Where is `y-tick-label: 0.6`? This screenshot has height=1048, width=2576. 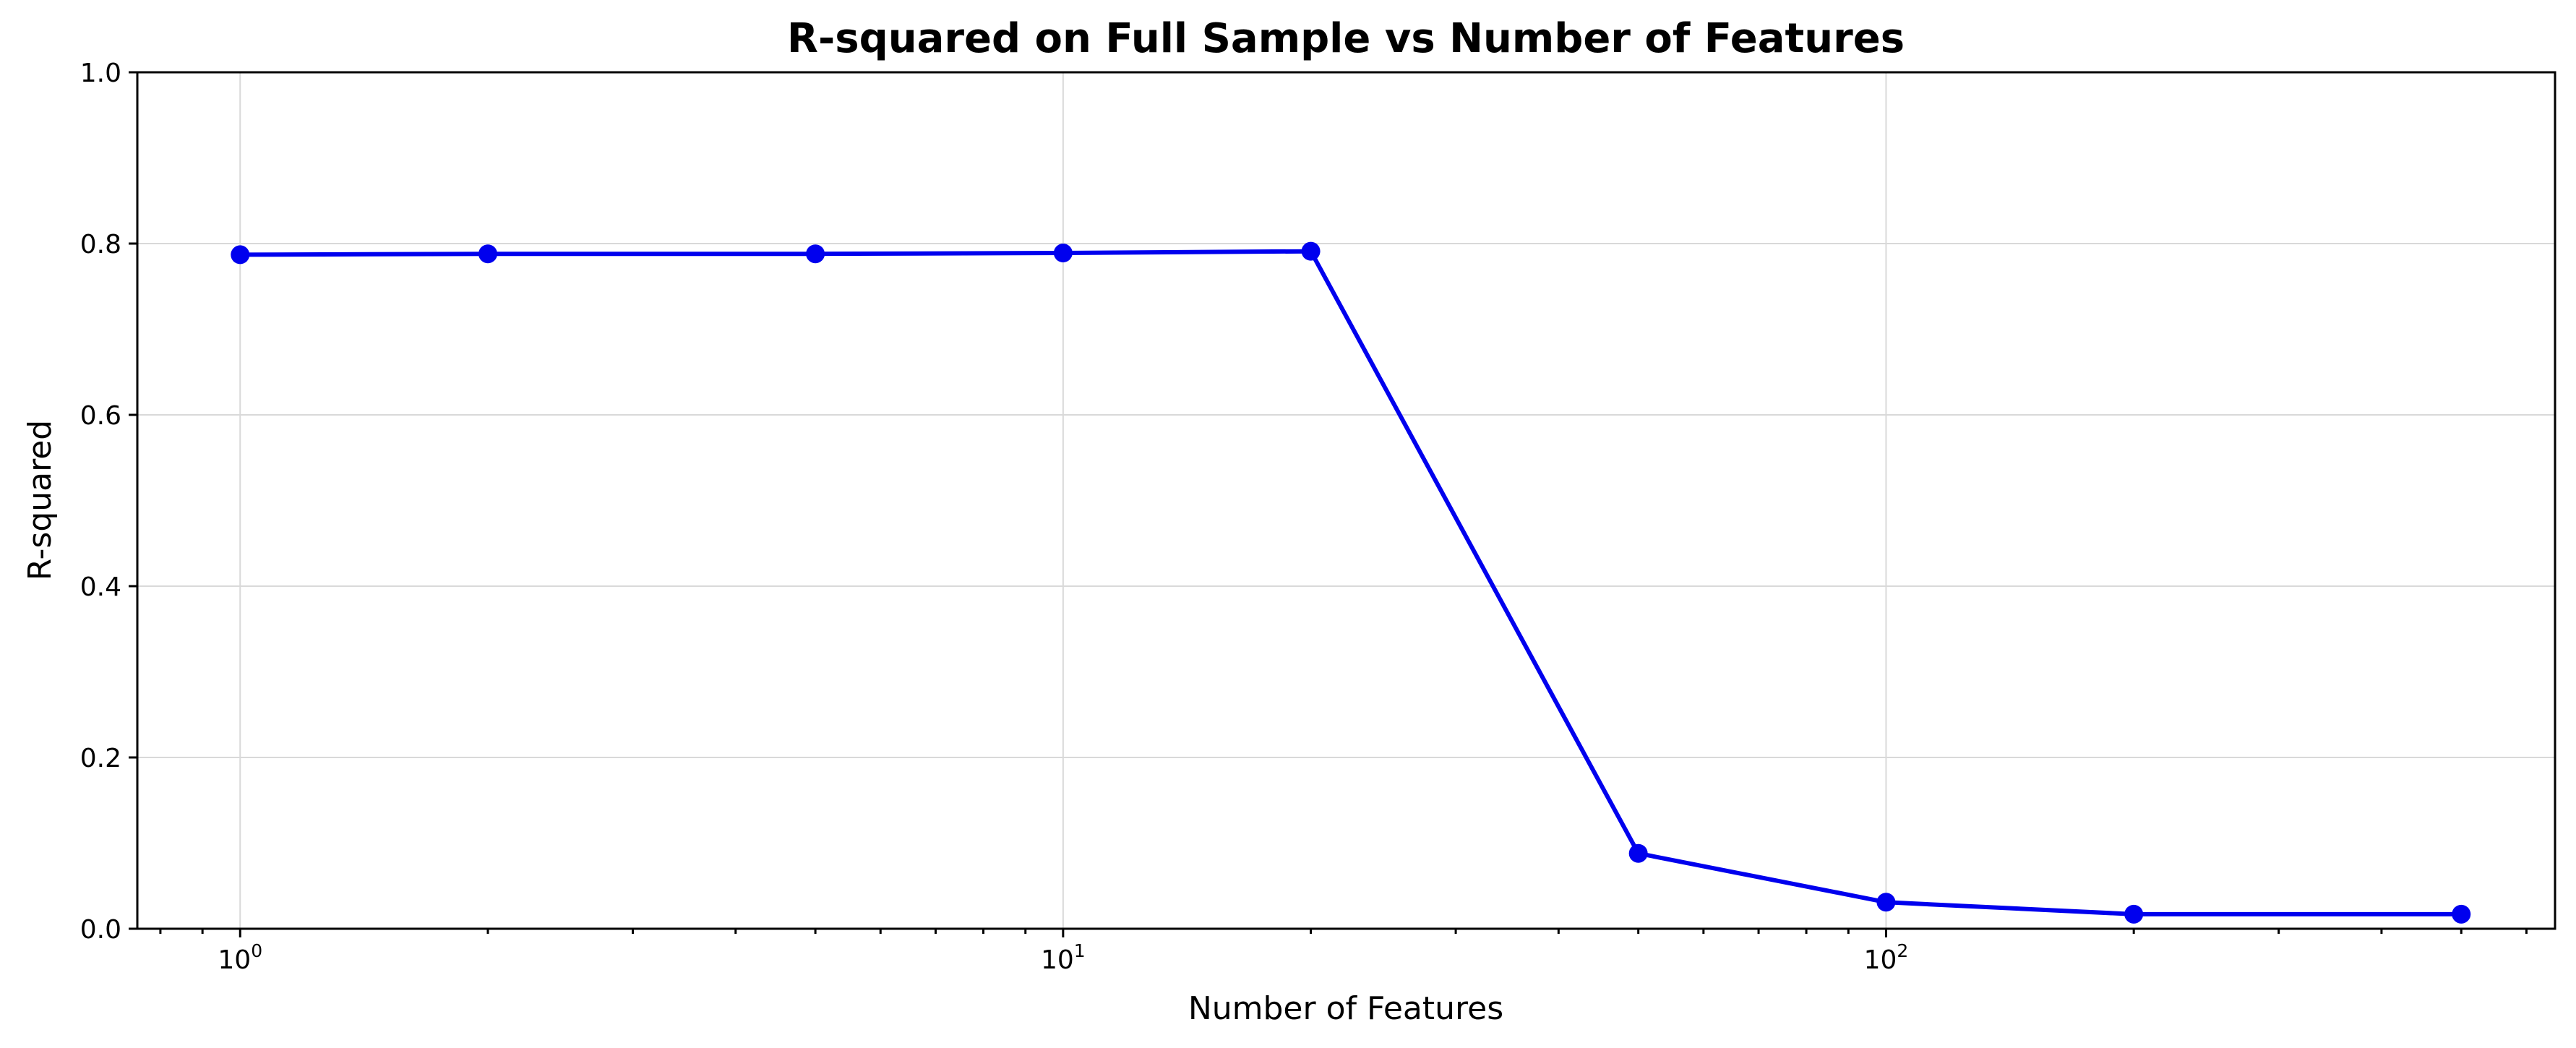
y-tick-label: 0.6 is located at coordinates (101, 416).